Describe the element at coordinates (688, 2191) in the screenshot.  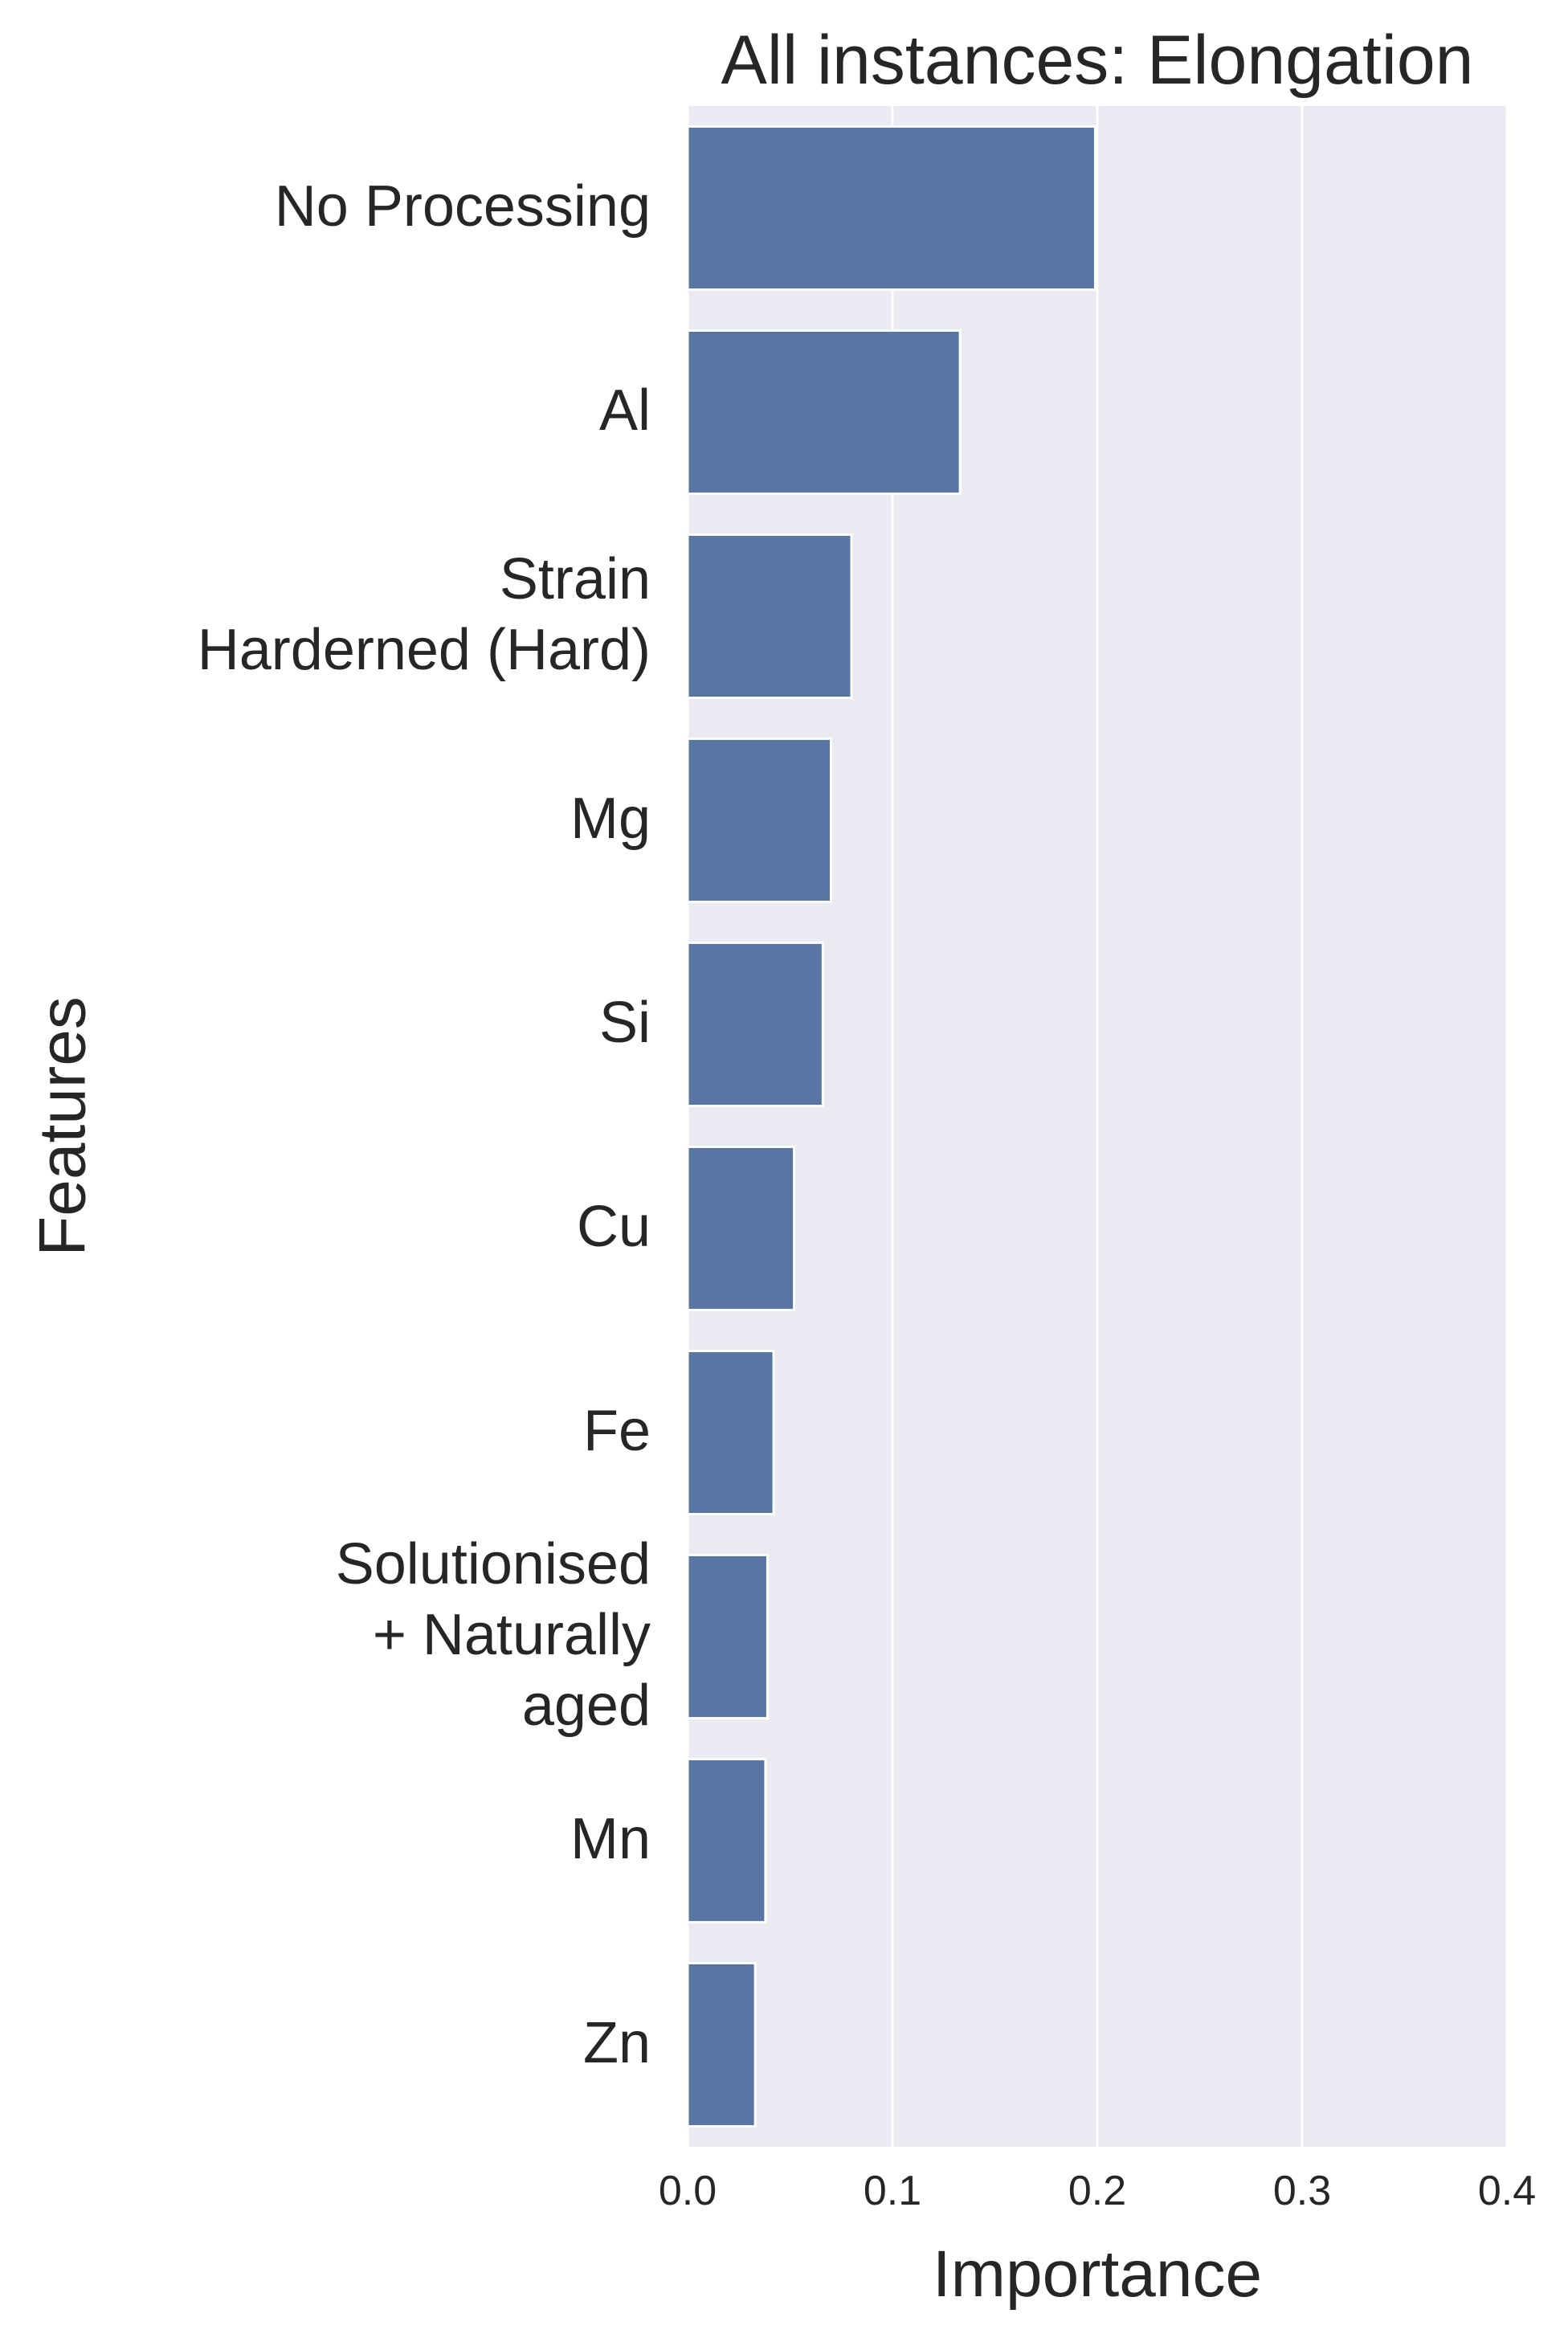
I see `x-tick-label: 0.0` at that location.